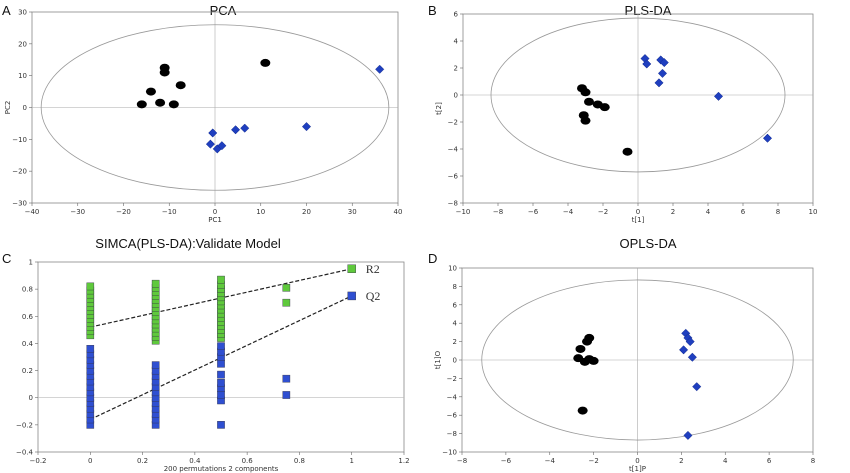  What do you see at coordinates (248, 461) in the screenshot?
I see `x-tick-label: 0.6` at bounding box center [248, 461].